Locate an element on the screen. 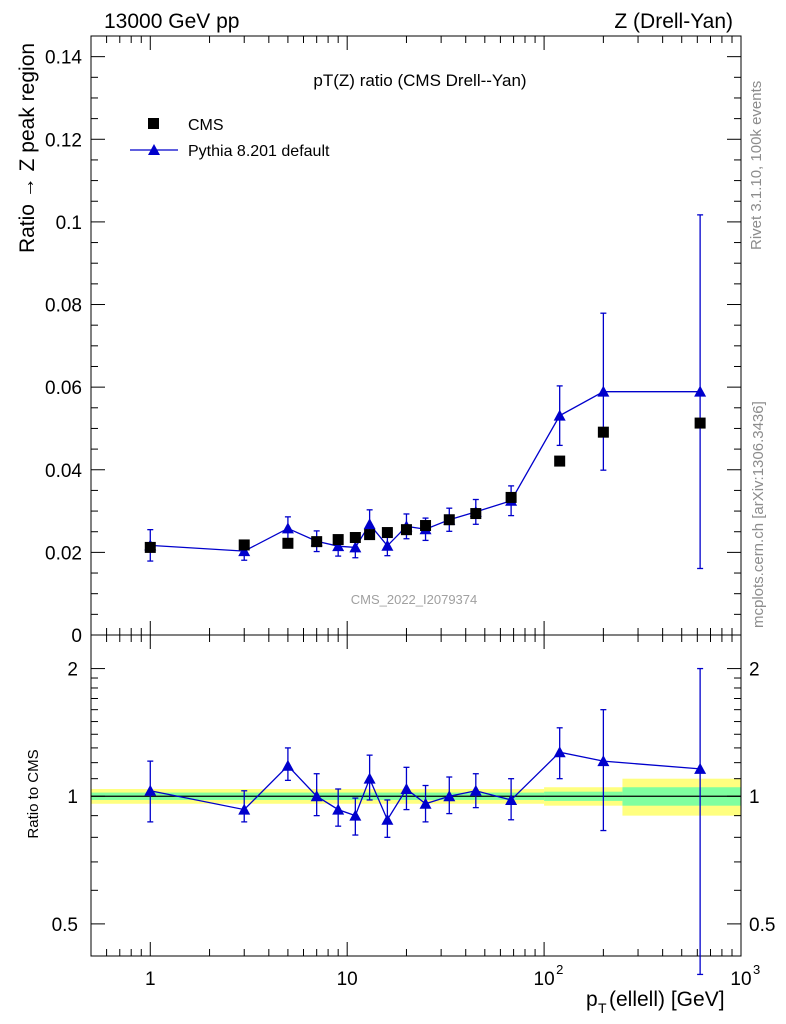 Image resolution: width=786 pixels, height=1024 pixels. main-ytick-label: 0.04 is located at coordinates (63, 471).